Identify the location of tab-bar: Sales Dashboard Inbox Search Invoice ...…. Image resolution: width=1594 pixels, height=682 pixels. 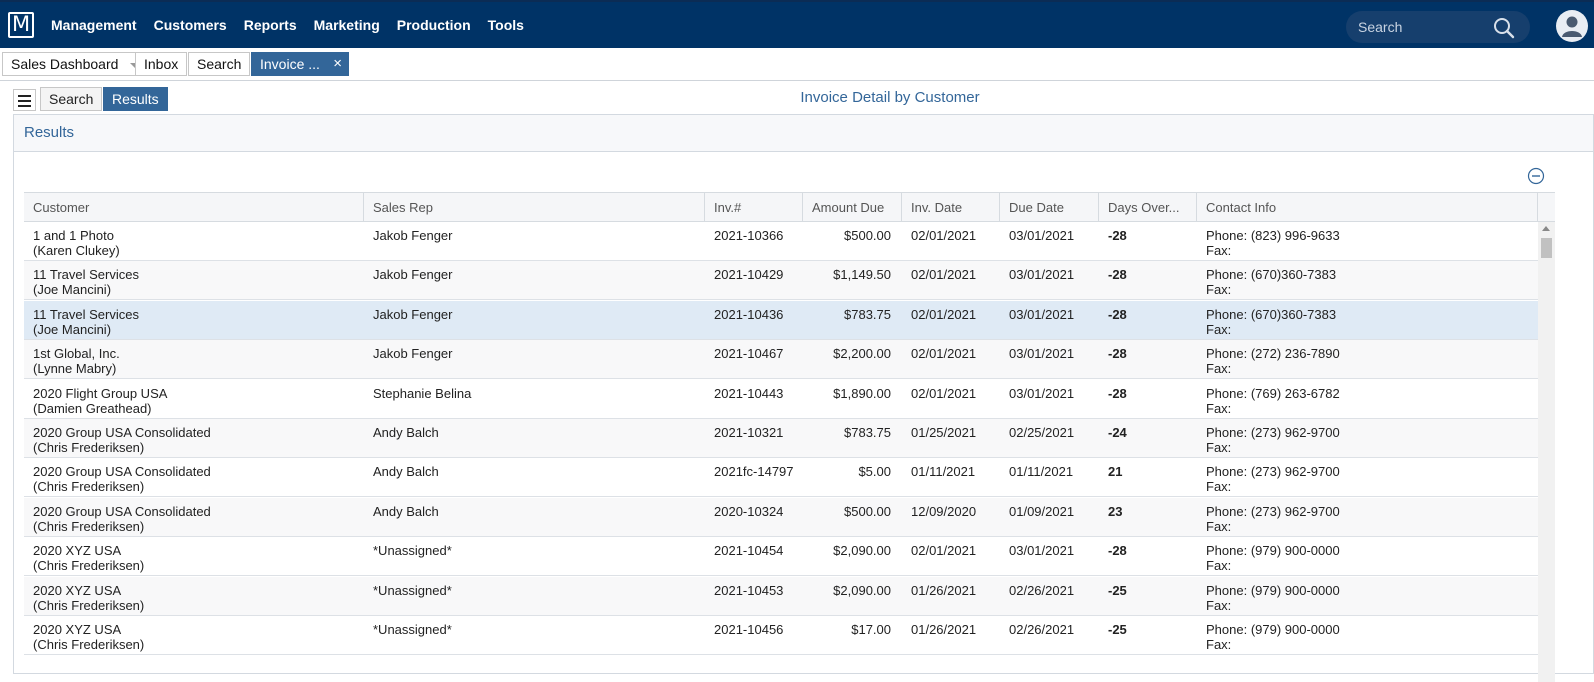
(797, 64).